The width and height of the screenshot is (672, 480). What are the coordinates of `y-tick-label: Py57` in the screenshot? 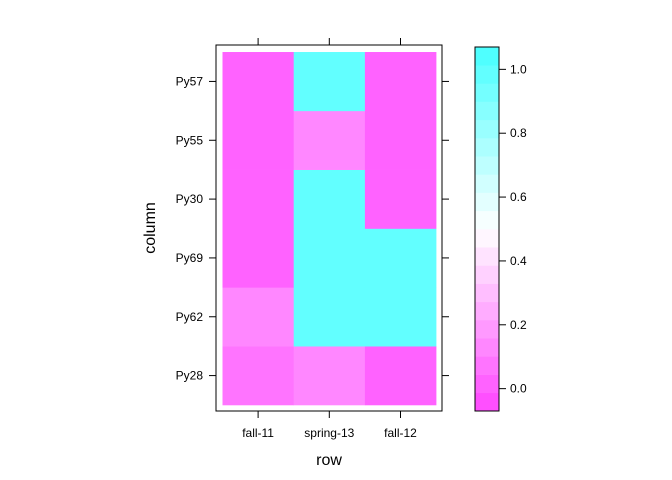 It's located at (190, 81).